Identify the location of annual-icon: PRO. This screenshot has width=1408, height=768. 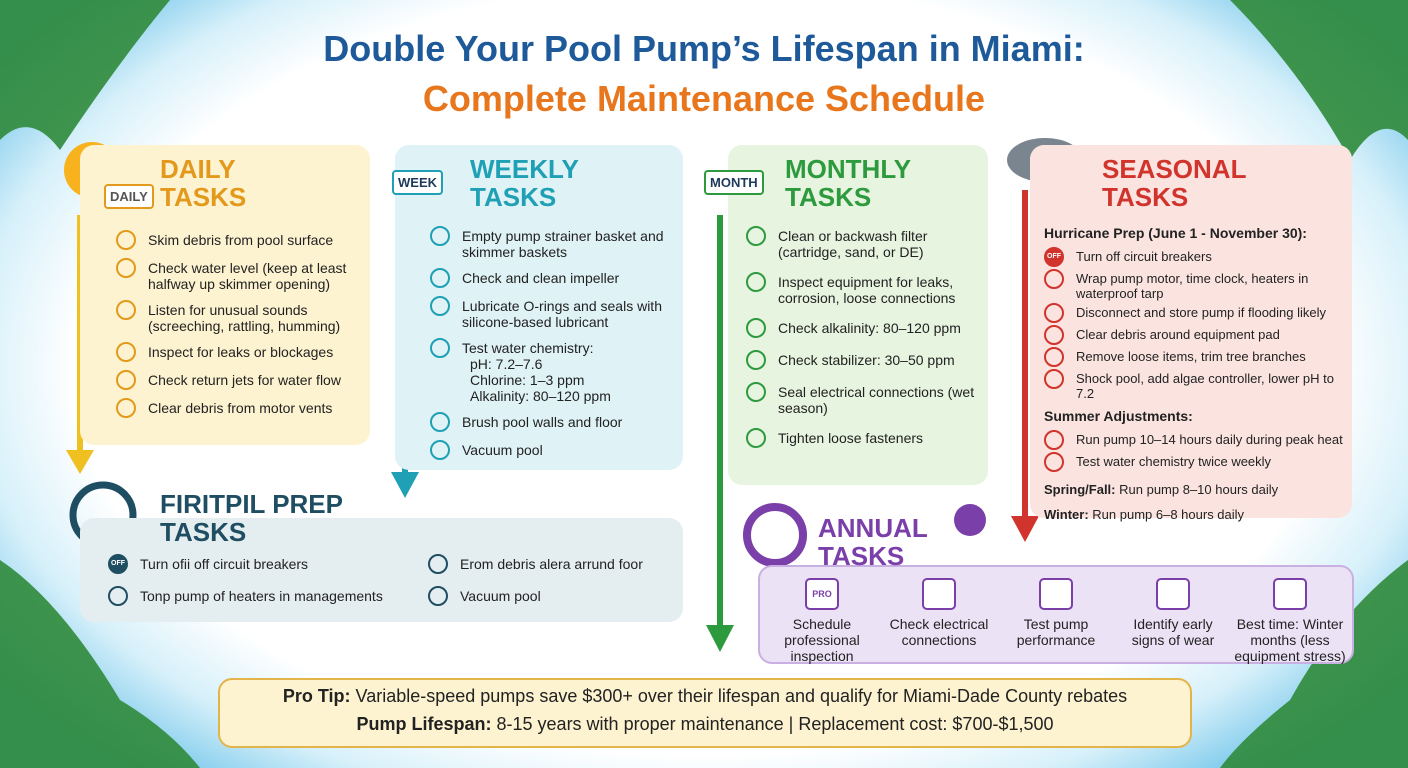
(822, 594).